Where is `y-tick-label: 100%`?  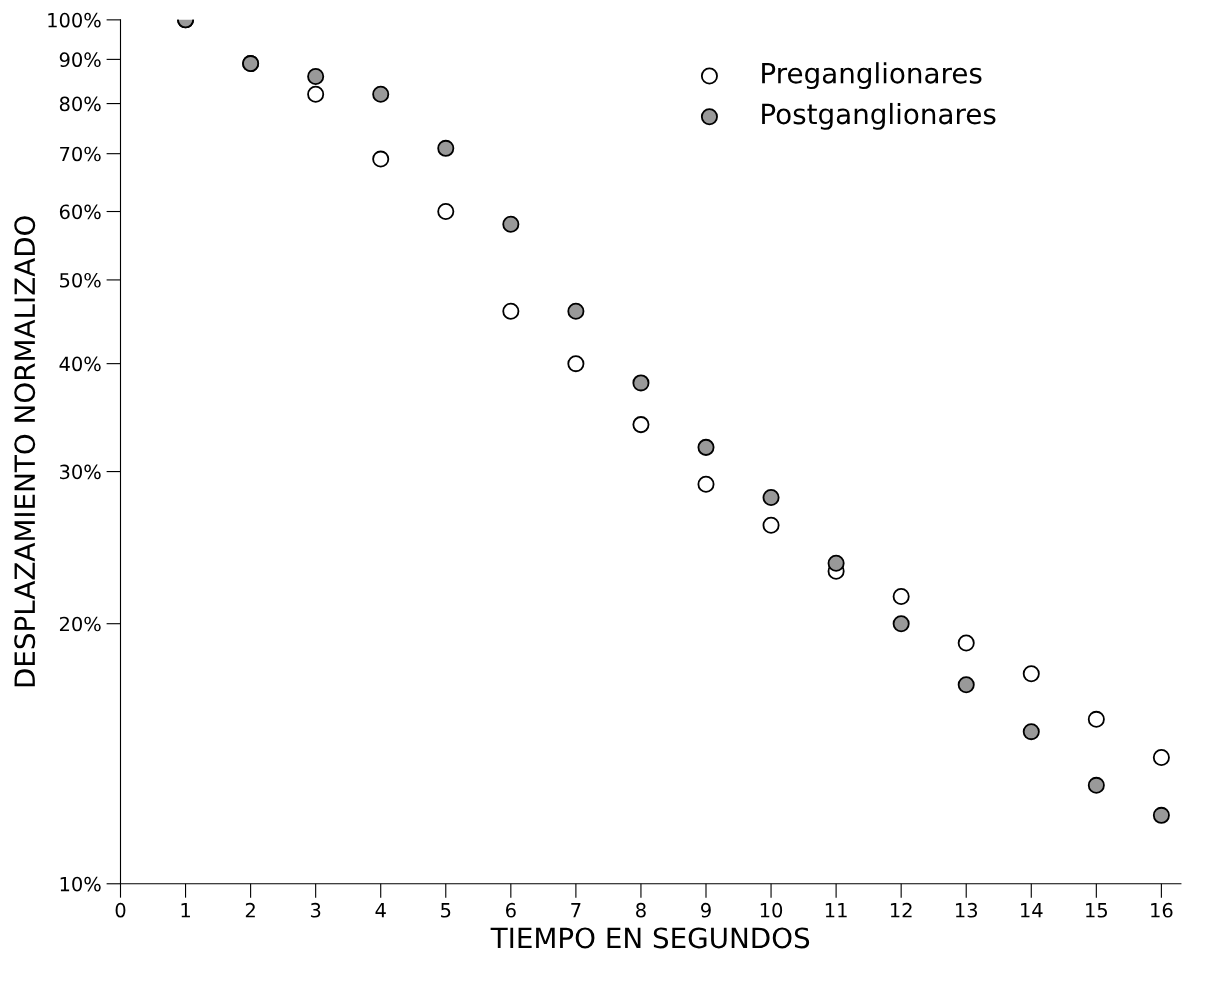
y-tick-label: 100% is located at coordinates (74, 20).